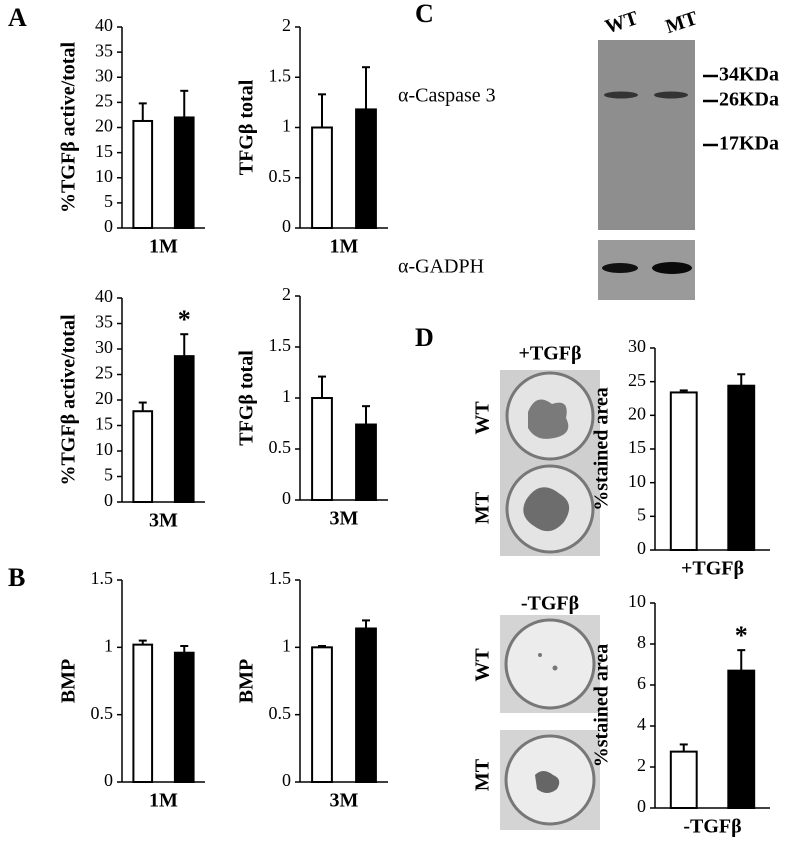 The image size is (800, 843). Describe the element at coordinates (749, 144) in the screenshot. I see `marker-label: 17KDa` at that location.